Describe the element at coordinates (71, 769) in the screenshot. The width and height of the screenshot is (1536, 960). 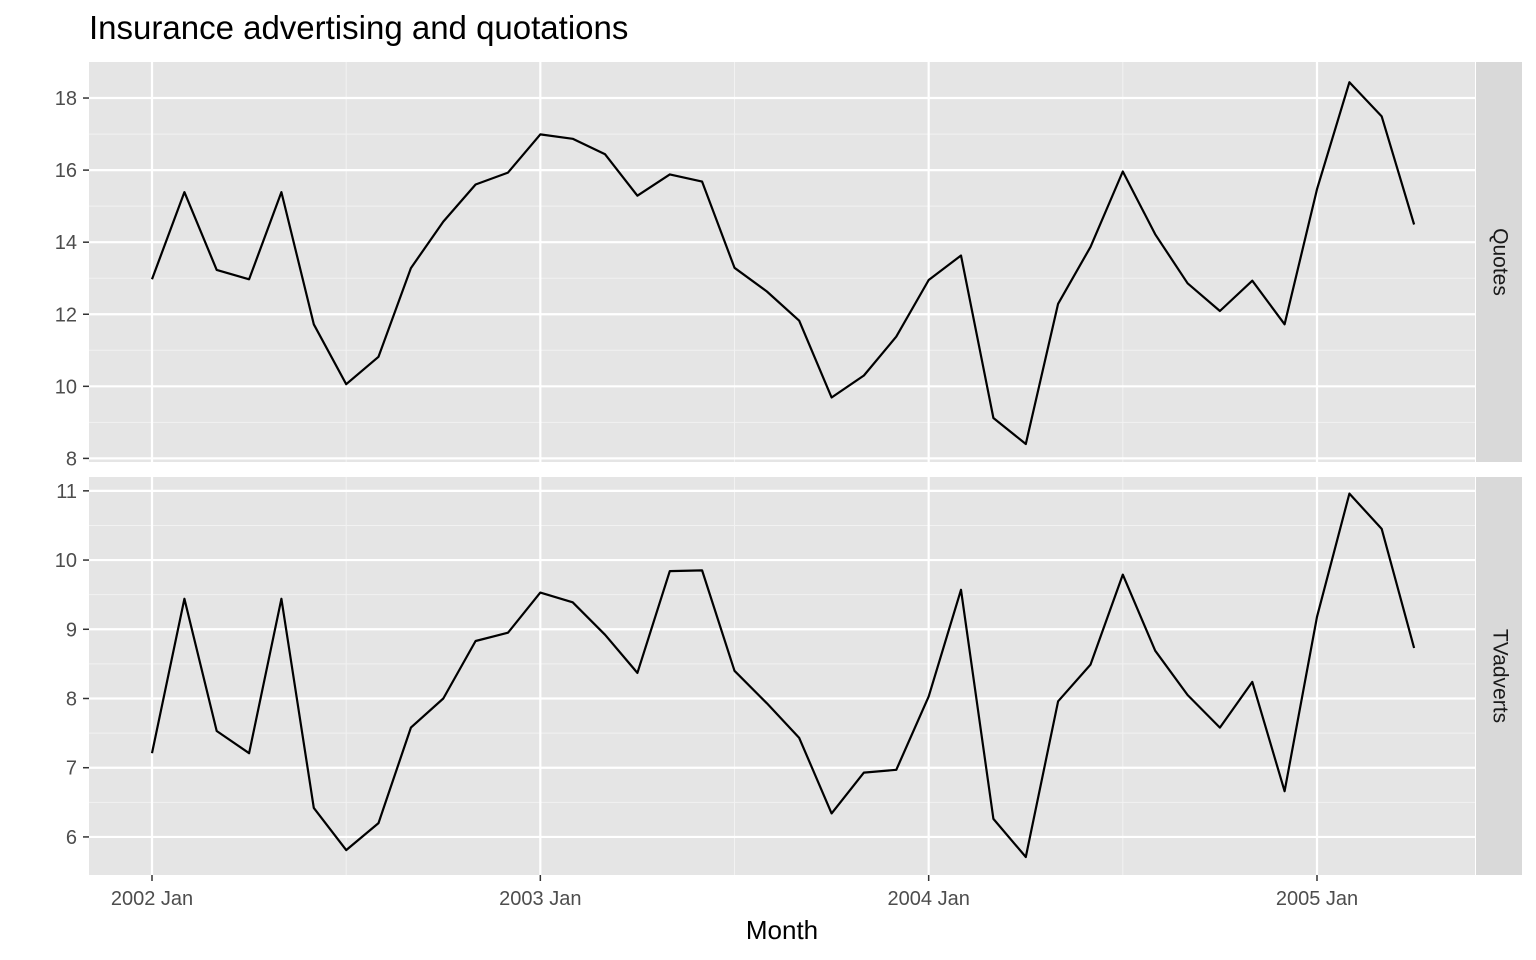
I see `y-tick-label: 7` at that location.